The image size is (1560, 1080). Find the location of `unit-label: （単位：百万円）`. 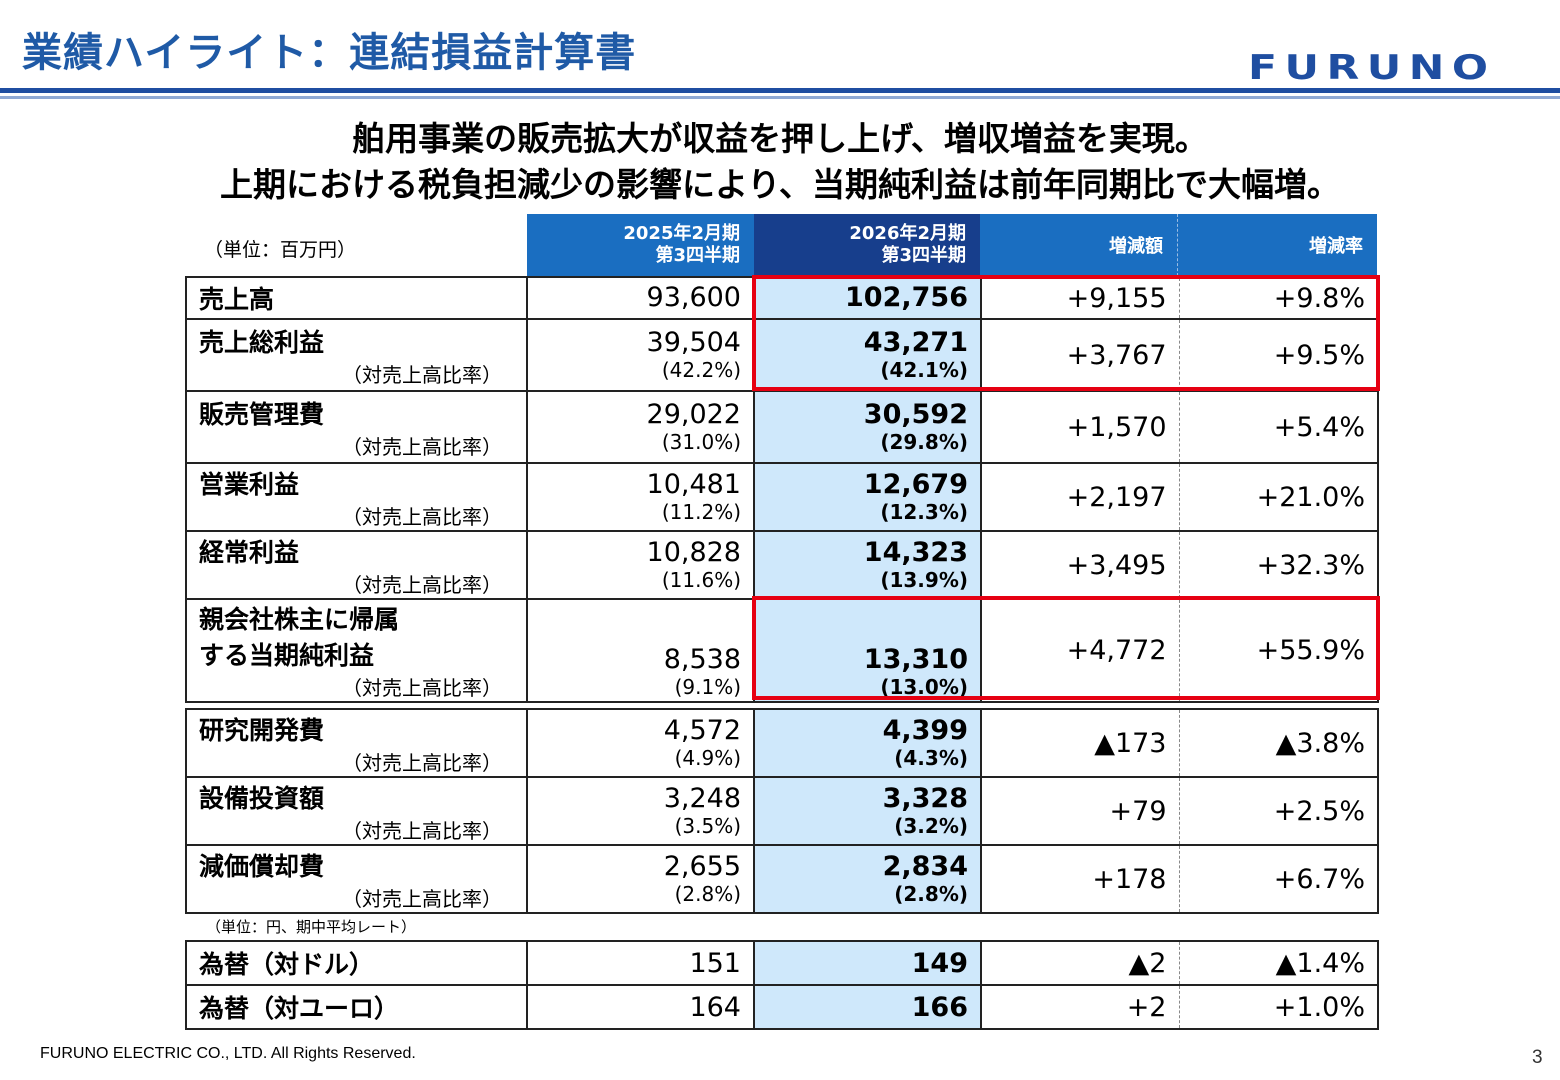

unit-label: （単位：百万円） is located at coordinates (280, 250).